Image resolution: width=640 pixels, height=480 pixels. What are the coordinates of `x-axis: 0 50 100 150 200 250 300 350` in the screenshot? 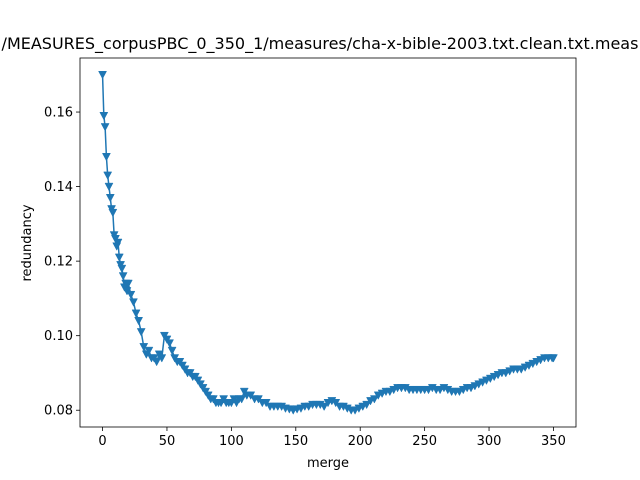 It's located at (332, 438).